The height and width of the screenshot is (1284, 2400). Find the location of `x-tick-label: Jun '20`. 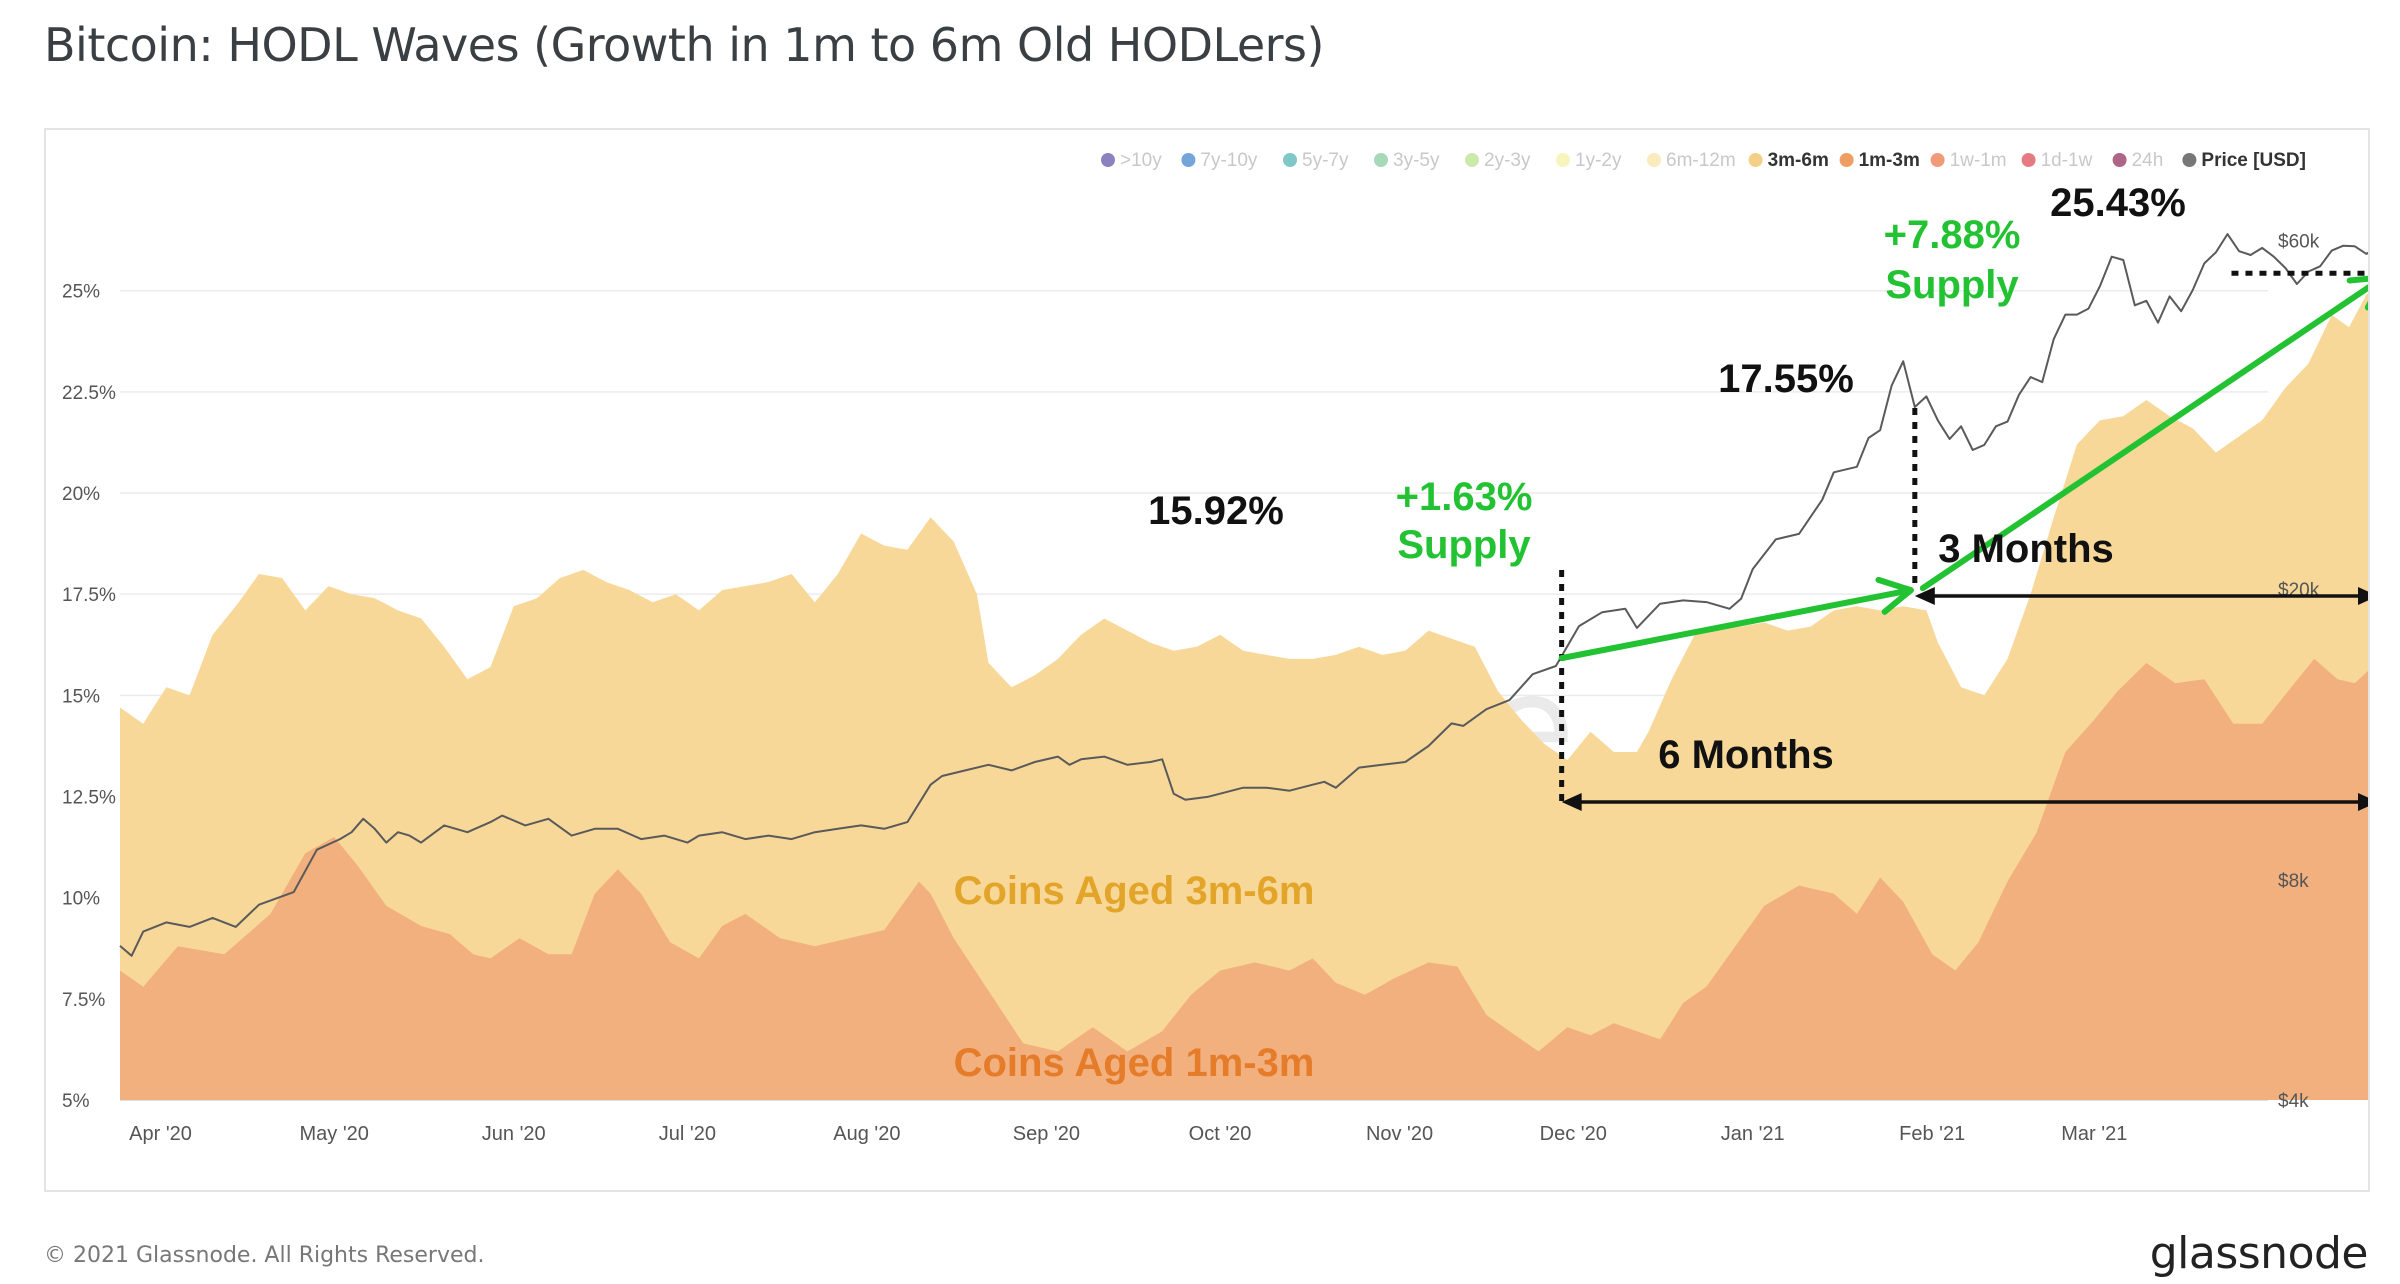

x-tick-label: Jun '20 is located at coordinates (514, 1134).